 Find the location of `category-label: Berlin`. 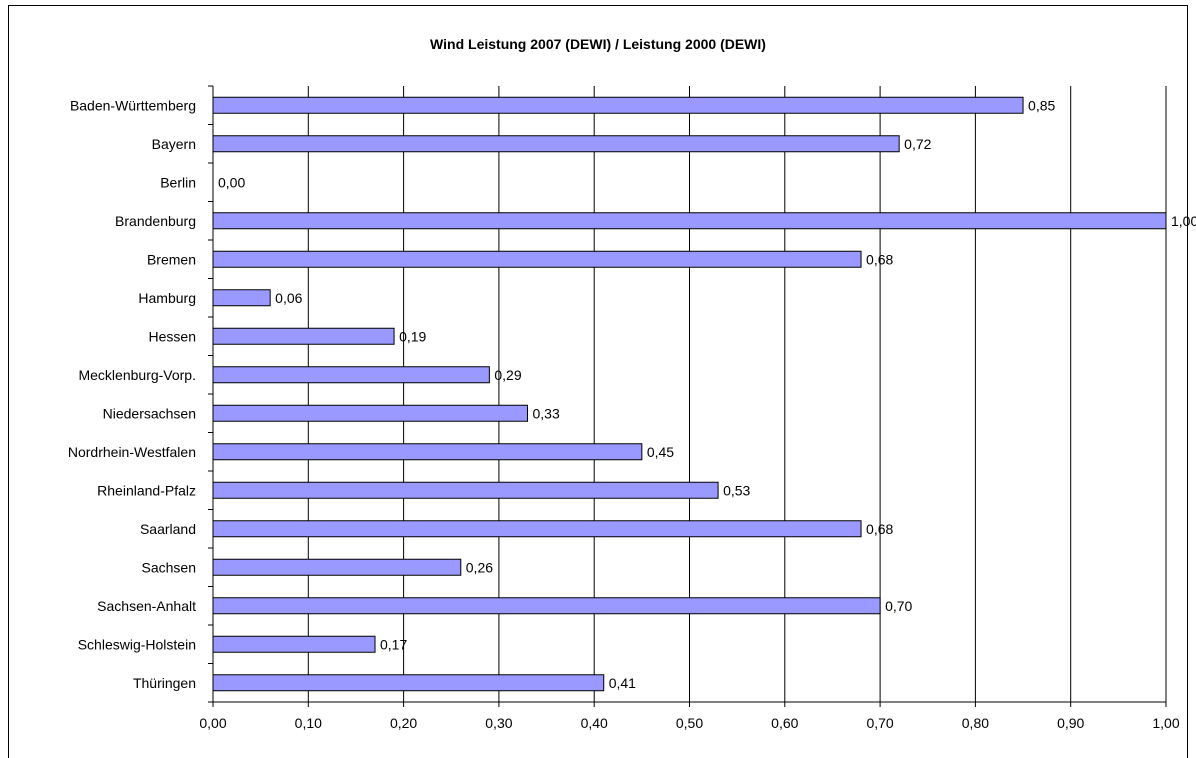

category-label: Berlin is located at coordinates (178, 182).